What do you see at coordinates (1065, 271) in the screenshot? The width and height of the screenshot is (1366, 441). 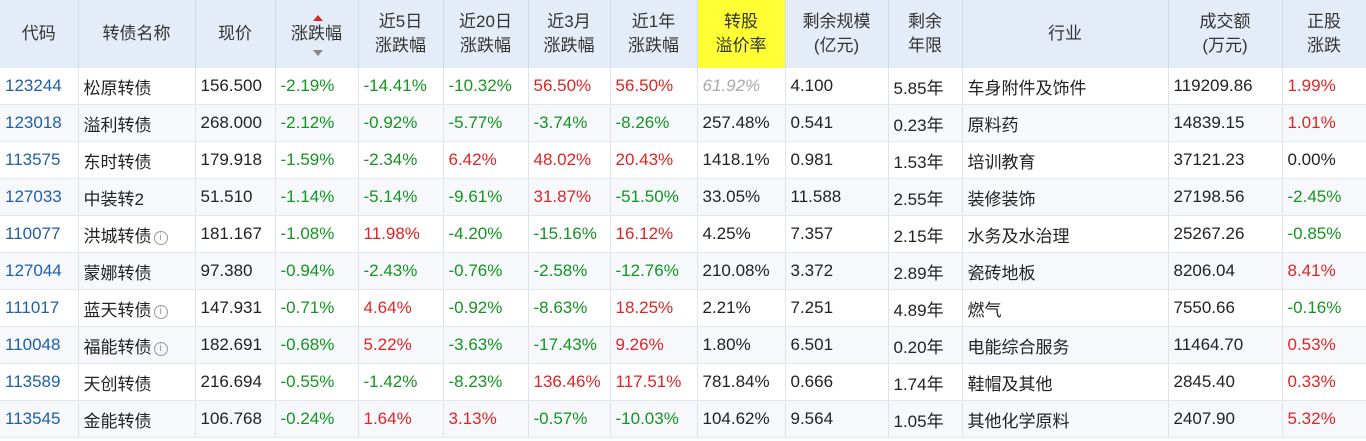 I see `cell: 瓷砖地板` at bounding box center [1065, 271].